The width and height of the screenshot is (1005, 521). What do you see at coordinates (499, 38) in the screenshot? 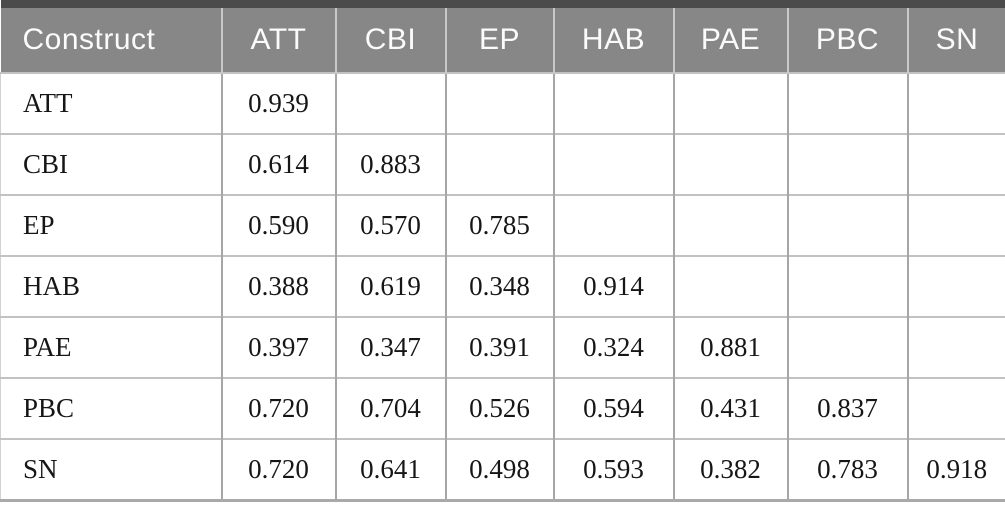
I see `header-ep: EP` at bounding box center [499, 38].